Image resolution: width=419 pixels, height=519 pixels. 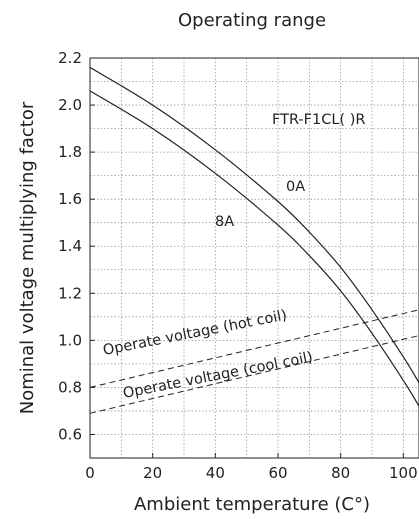 What do you see at coordinates (27, 257) in the screenshot?
I see `y-axis-label: Nominal voltage multiplying factor` at bounding box center [27, 257].